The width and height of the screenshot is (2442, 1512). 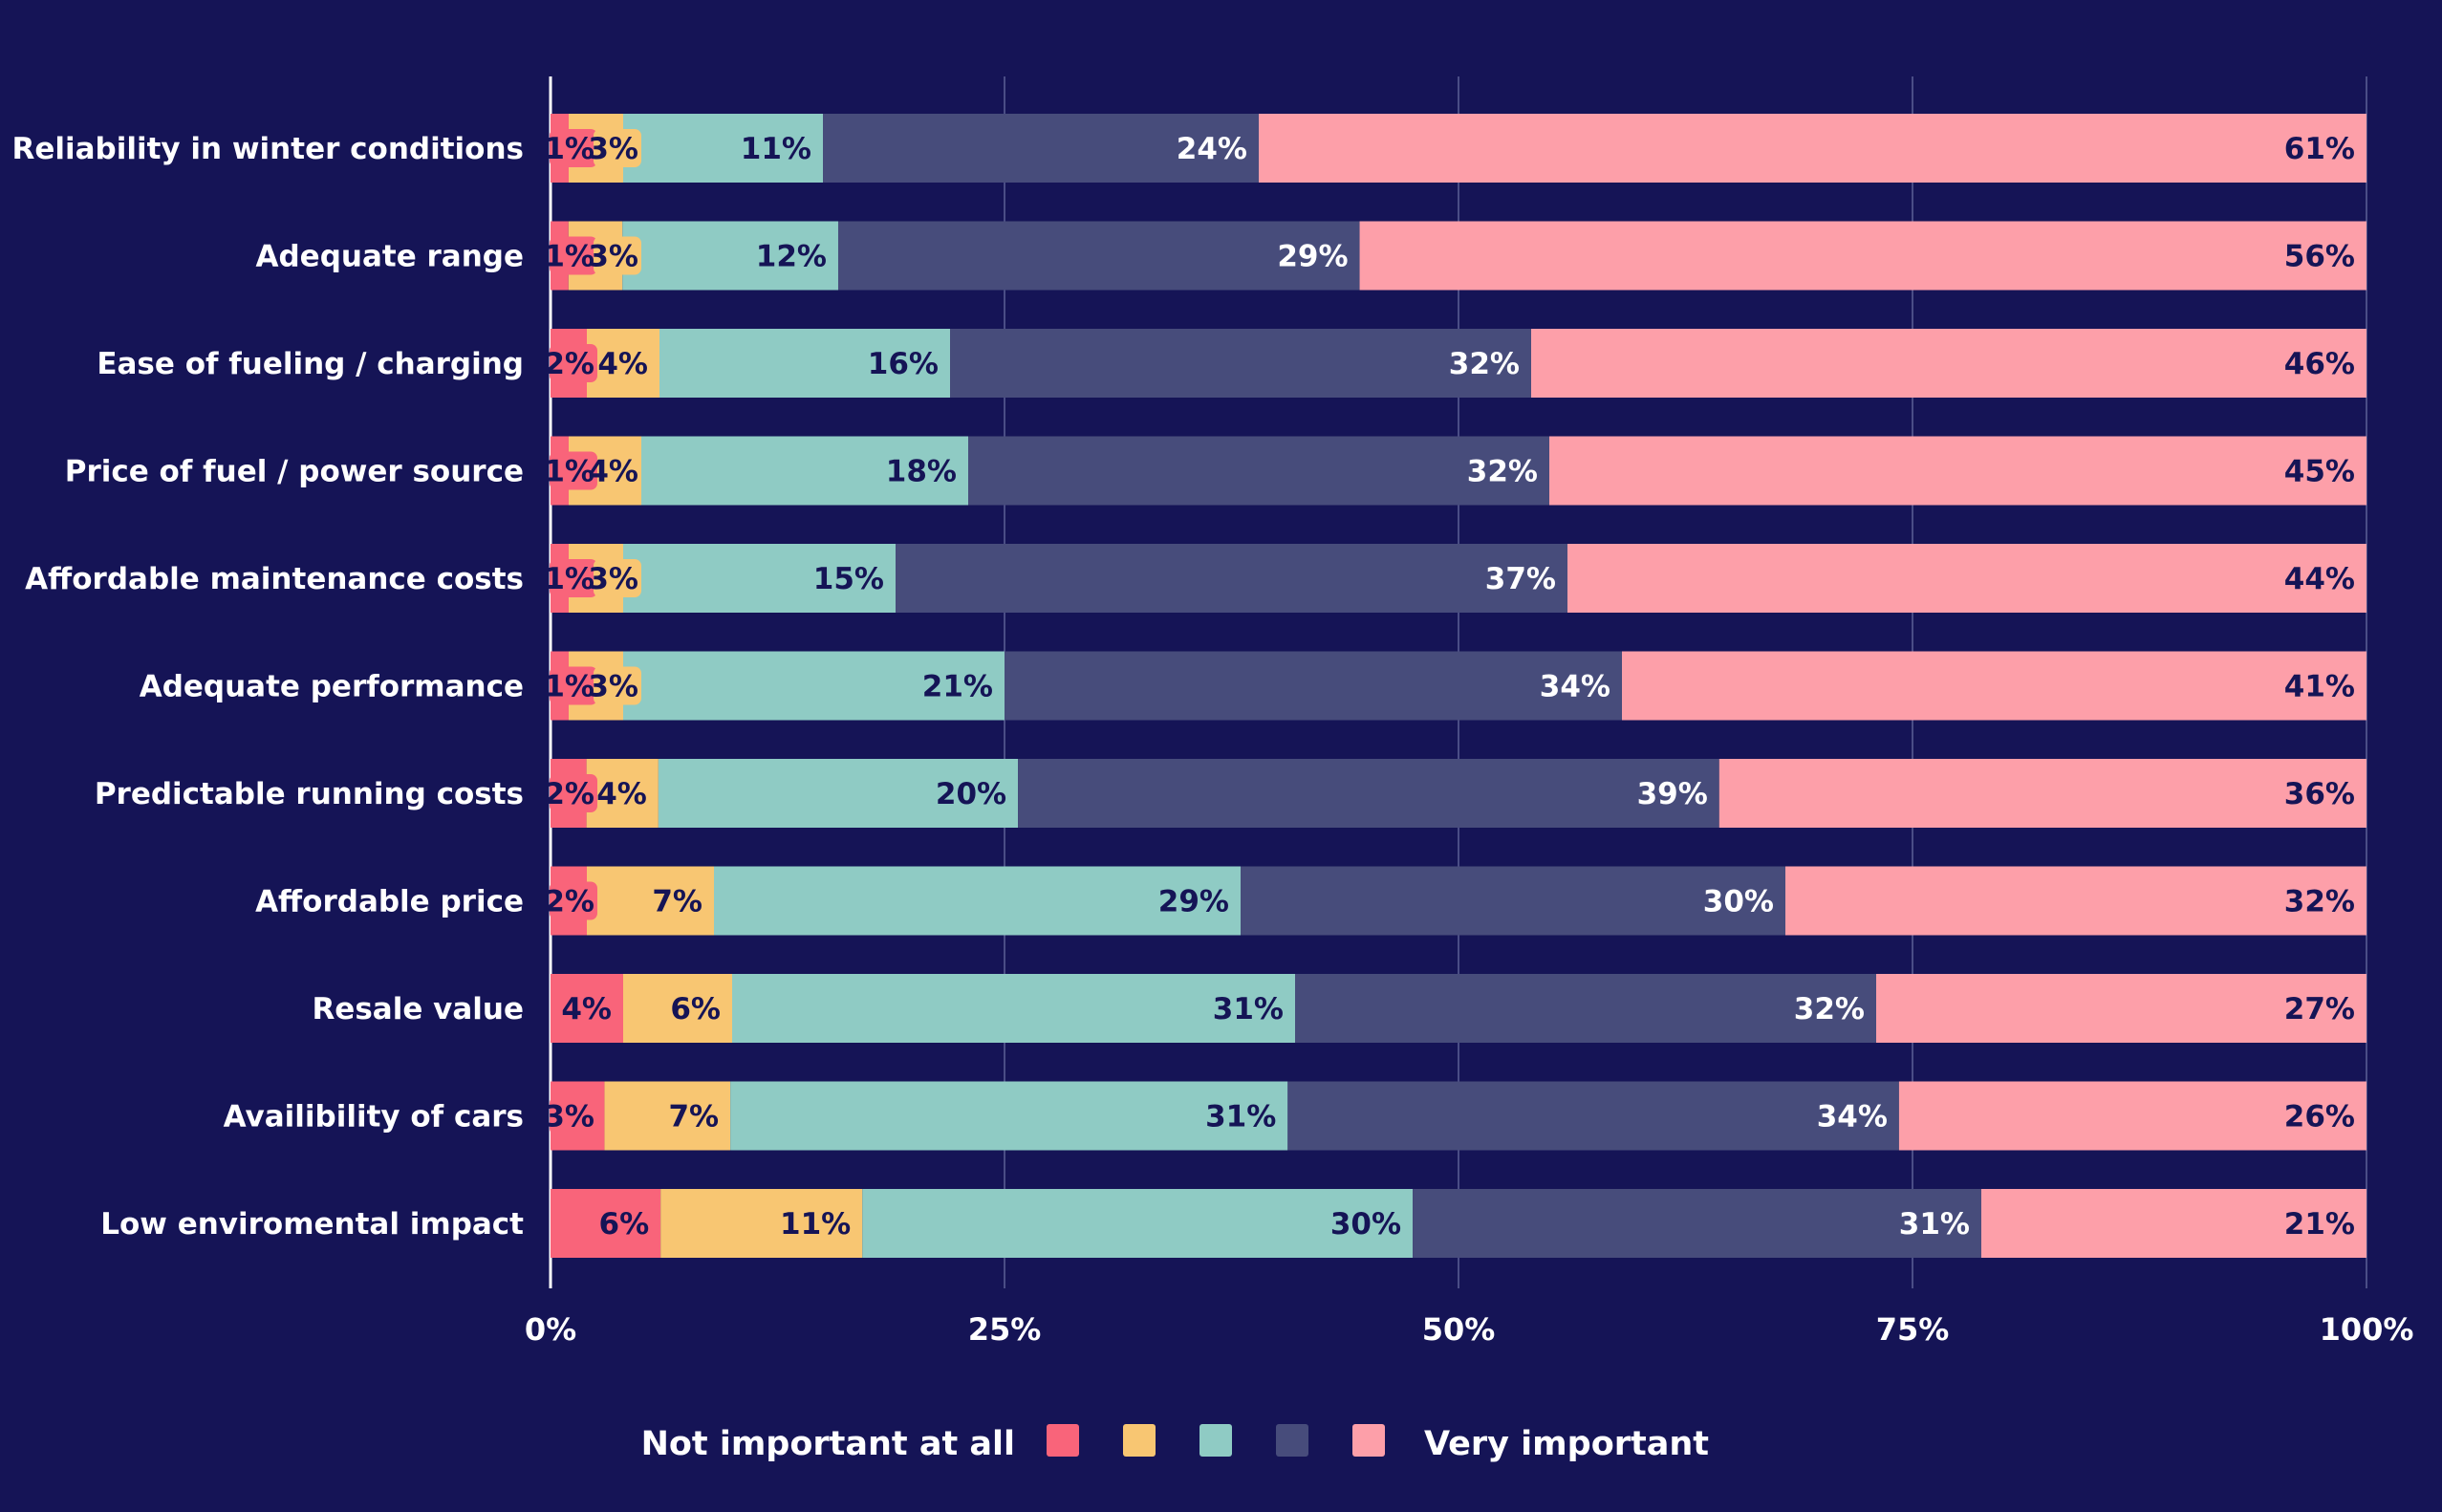 What do you see at coordinates (2367, 1329) in the screenshot?
I see `x-tick-label: 100%` at bounding box center [2367, 1329].